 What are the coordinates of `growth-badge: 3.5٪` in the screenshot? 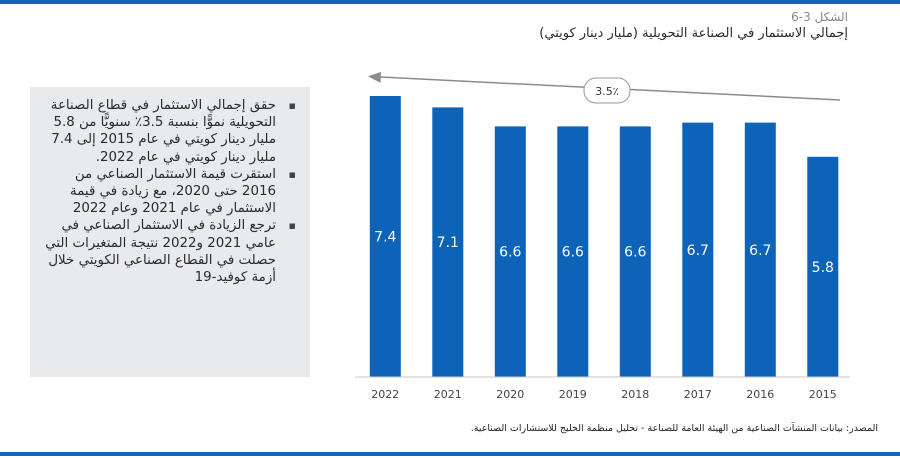 It's located at (607, 90).